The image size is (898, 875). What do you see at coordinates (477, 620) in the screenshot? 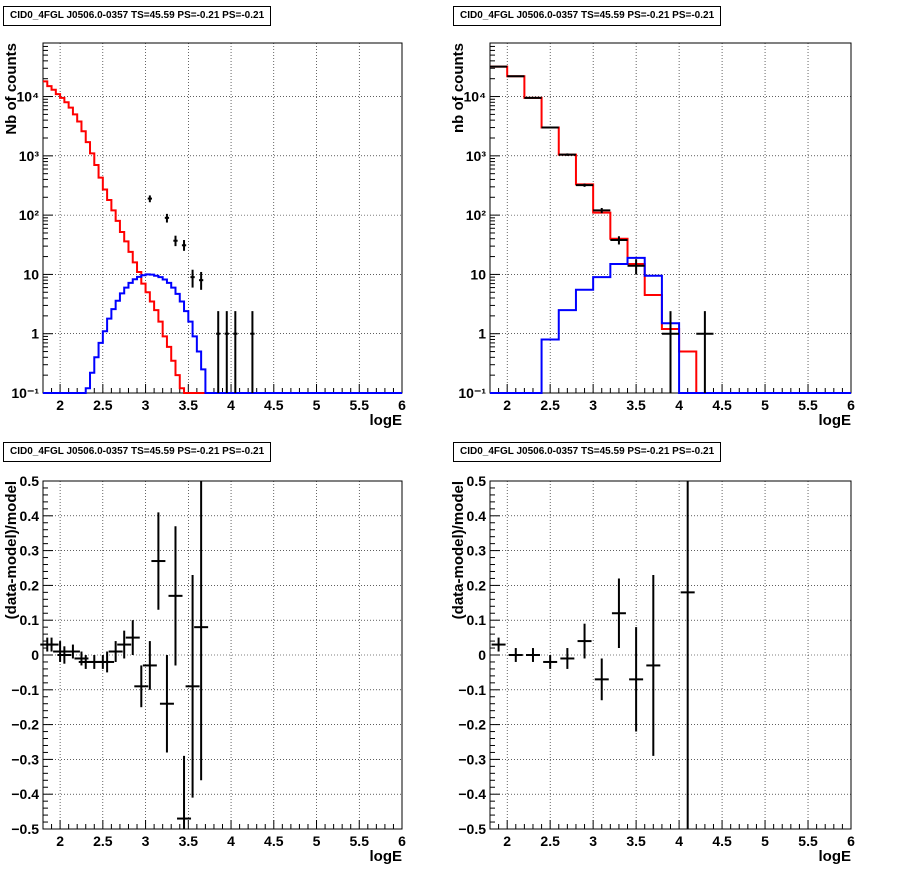
I see `chart-4-y-tick-label: 0.1` at bounding box center [477, 620].